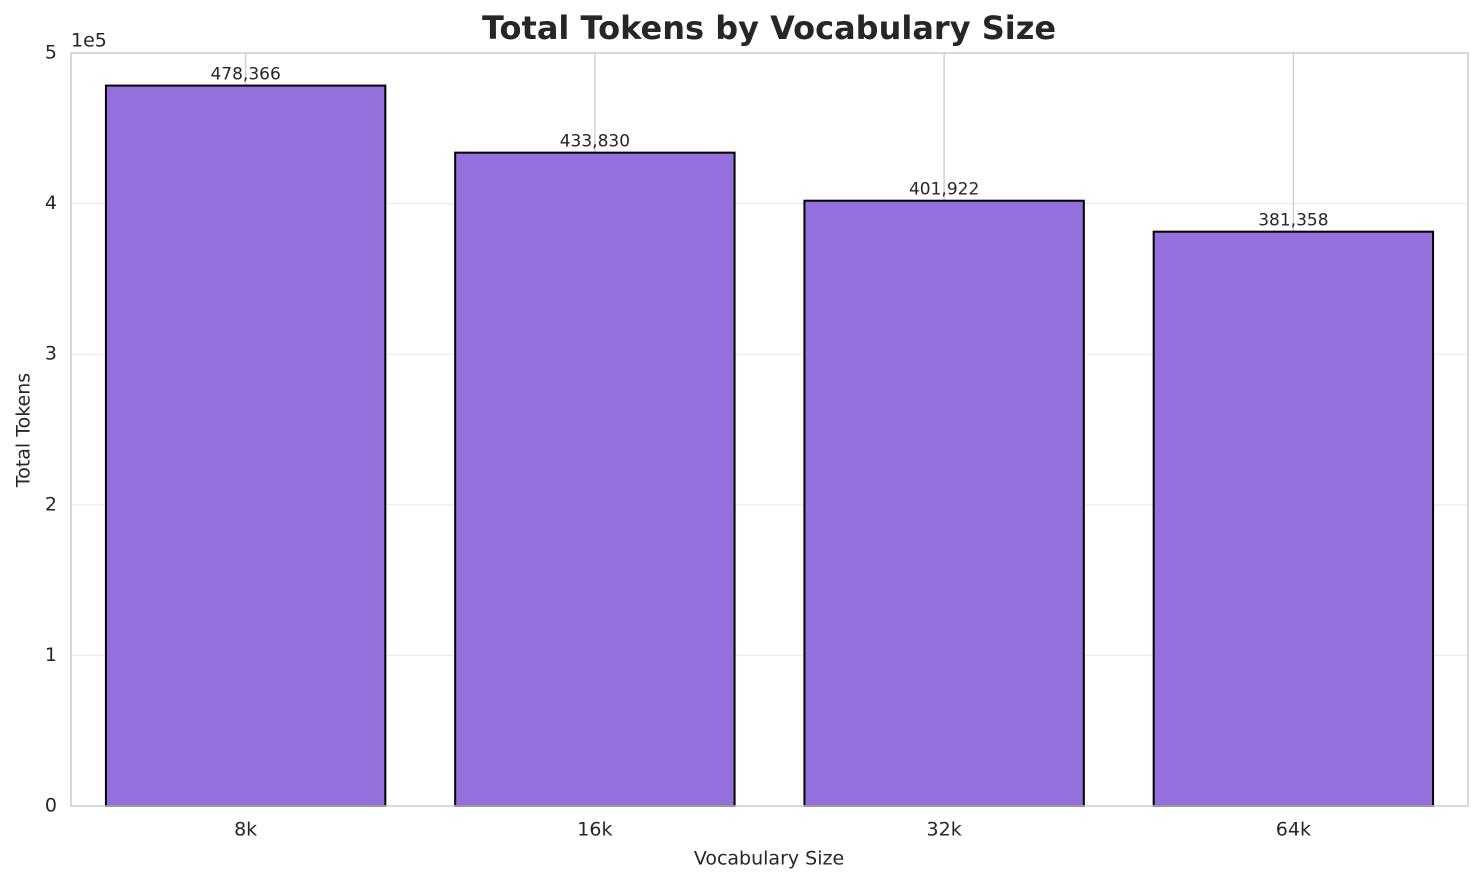  What do you see at coordinates (944, 830) in the screenshot?
I see `x-tick-label: 32k` at bounding box center [944, 830].